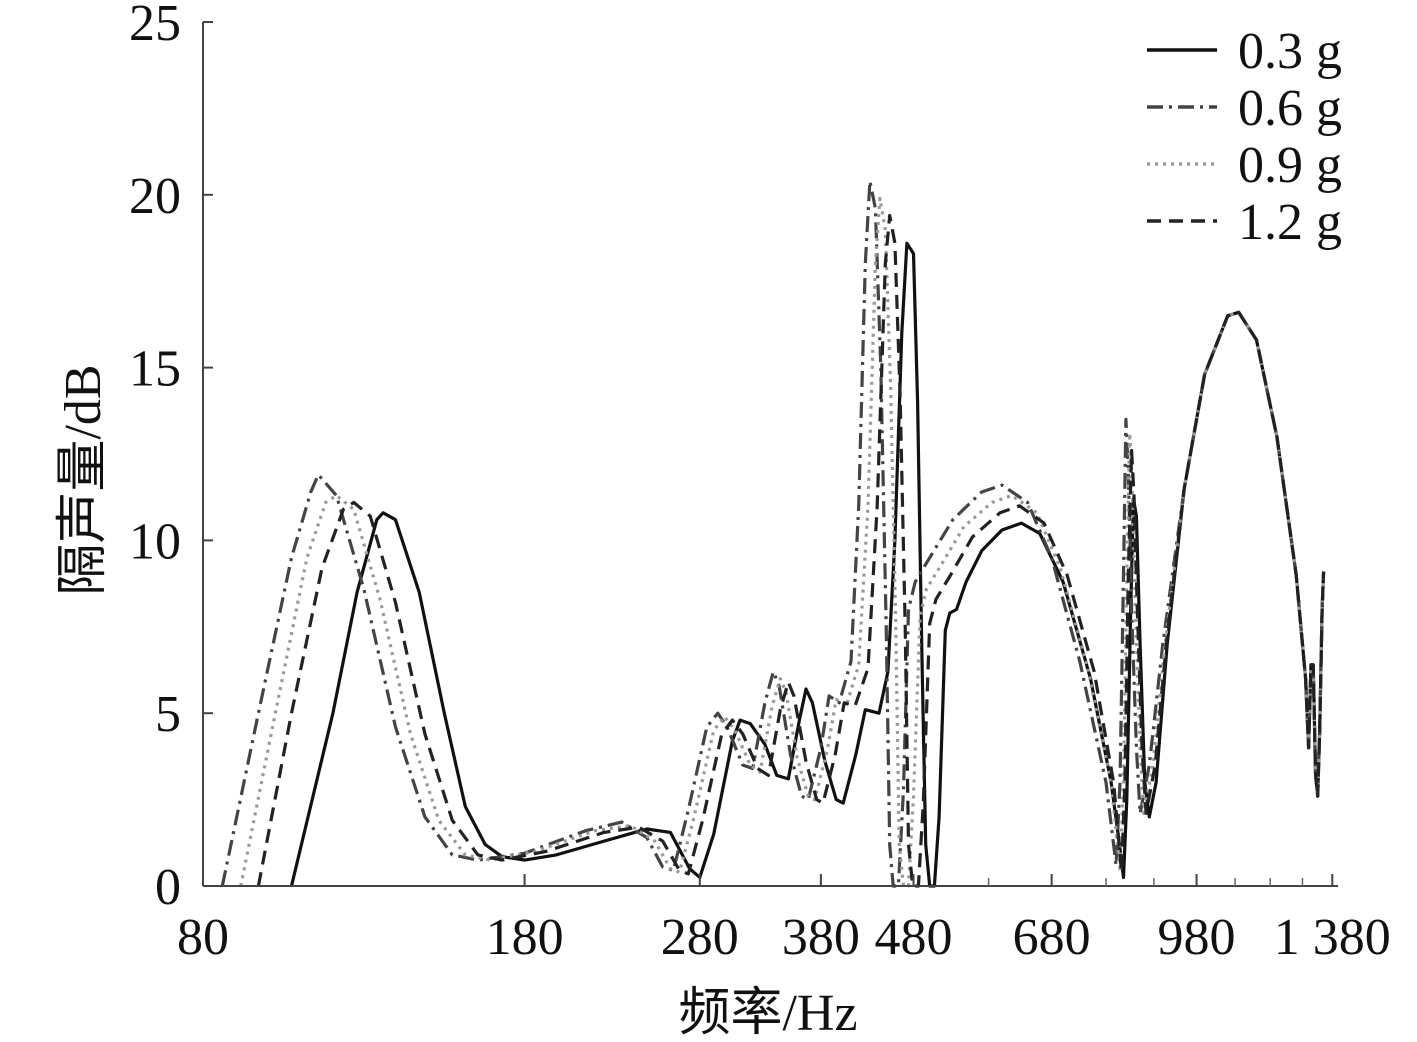 The height and width of the screenshot is (1042, 1417). Describe the element at coordinates (1197, 937) in the screenshot. I see `x-tick-label: 980` at that location.